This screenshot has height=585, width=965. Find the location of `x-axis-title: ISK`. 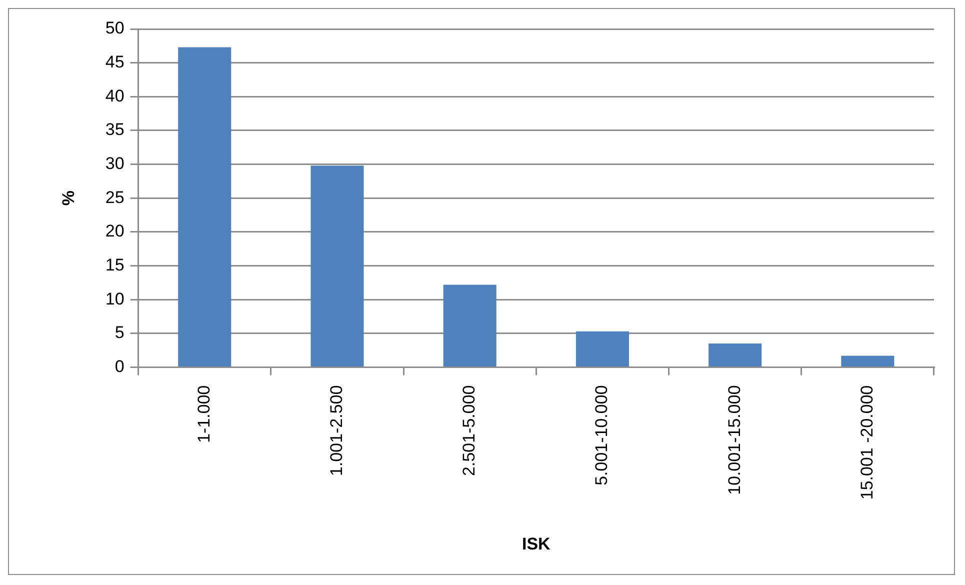

x-axis-title: ISK is located at coordinates (537, 544).